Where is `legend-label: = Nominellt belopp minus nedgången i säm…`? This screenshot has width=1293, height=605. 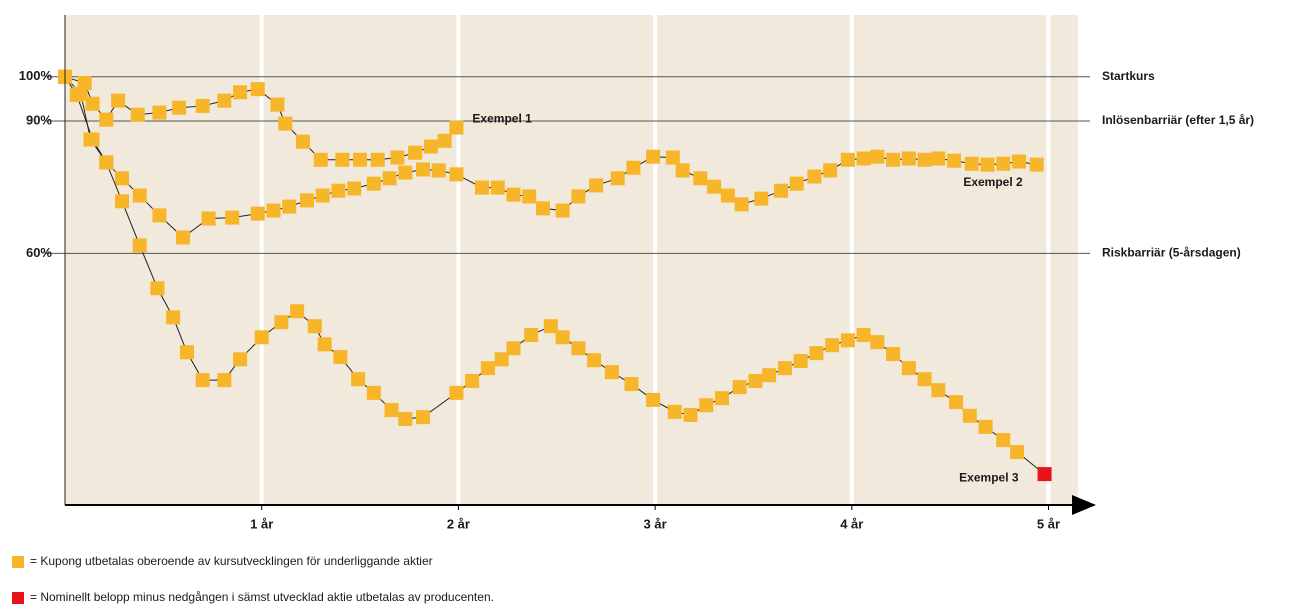 legend-label: = Nominellt belopp minus nedgången i säm… is located at coordinates (262, 597).